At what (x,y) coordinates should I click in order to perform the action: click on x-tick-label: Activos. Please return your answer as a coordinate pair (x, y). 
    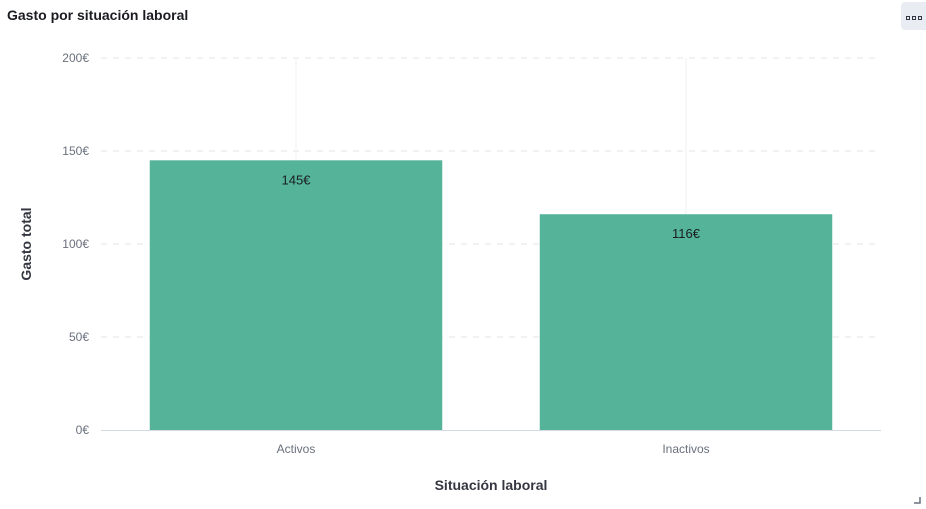
    Looking at the image, I should click on (296, 449).